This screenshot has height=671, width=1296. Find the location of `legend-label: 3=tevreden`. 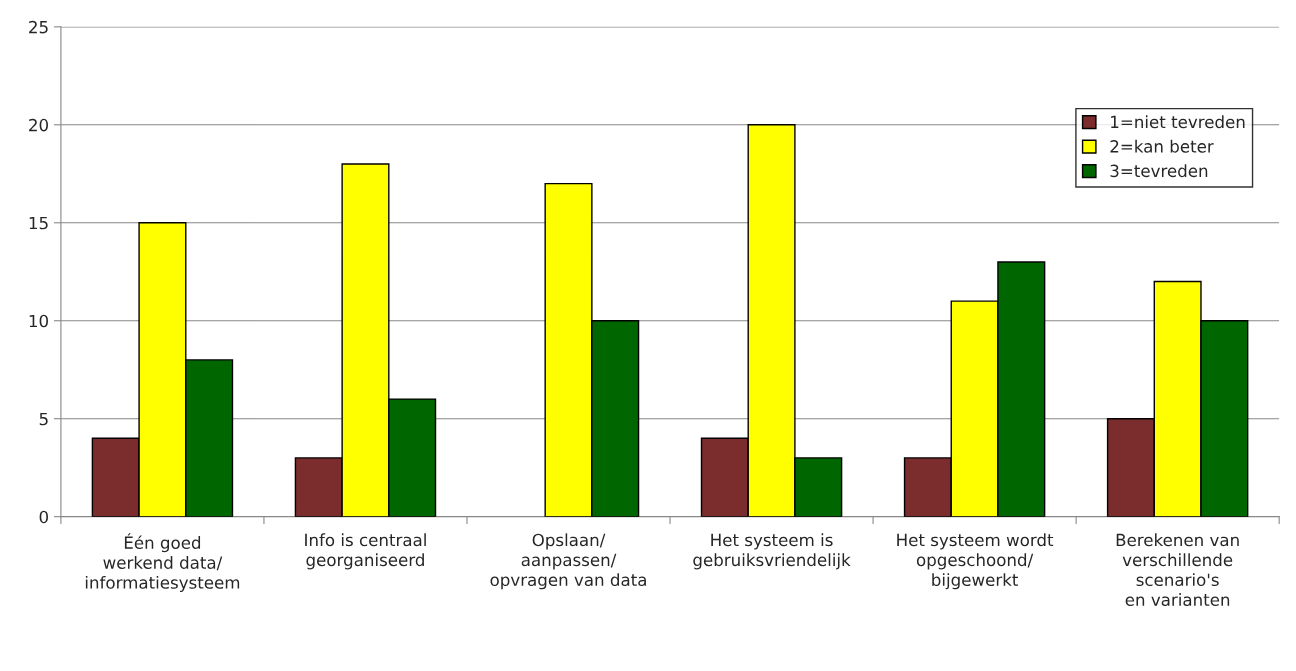

legend-label: 3=tevreden is located at coordinates (1159, 171).